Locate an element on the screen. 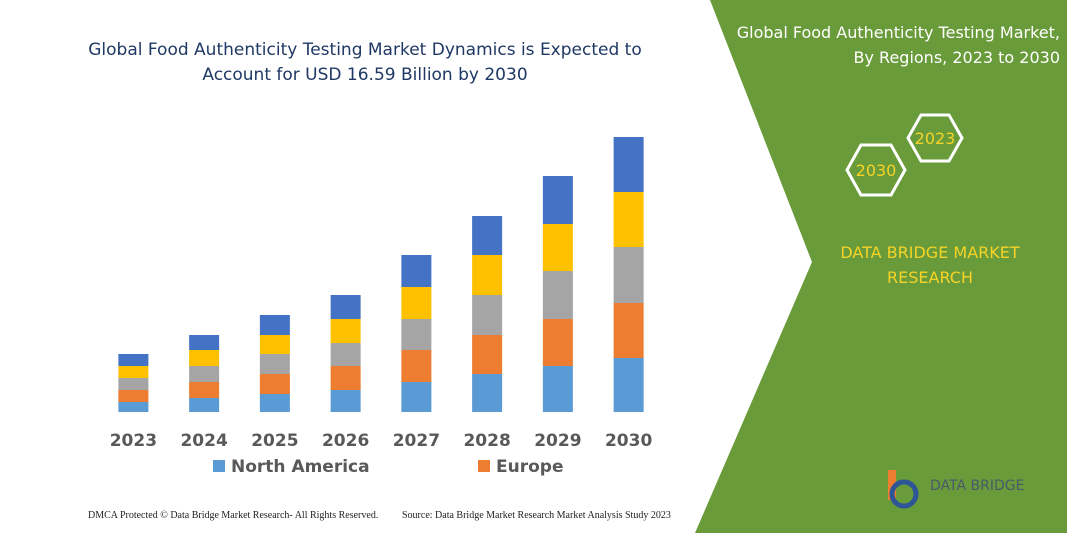 This screenshot has width=1067, height=533. logo: DATA BRIDGE is located at coordinates (956, 489).